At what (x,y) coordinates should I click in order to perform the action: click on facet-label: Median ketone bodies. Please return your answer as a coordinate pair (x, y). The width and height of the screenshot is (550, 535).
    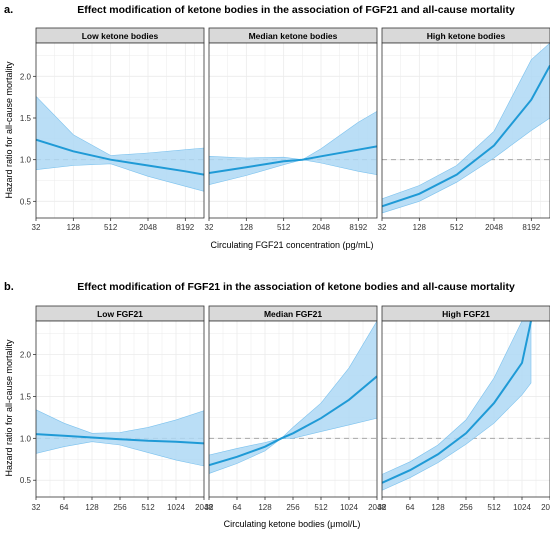
    Looking at the image, I should click on (293, 36).